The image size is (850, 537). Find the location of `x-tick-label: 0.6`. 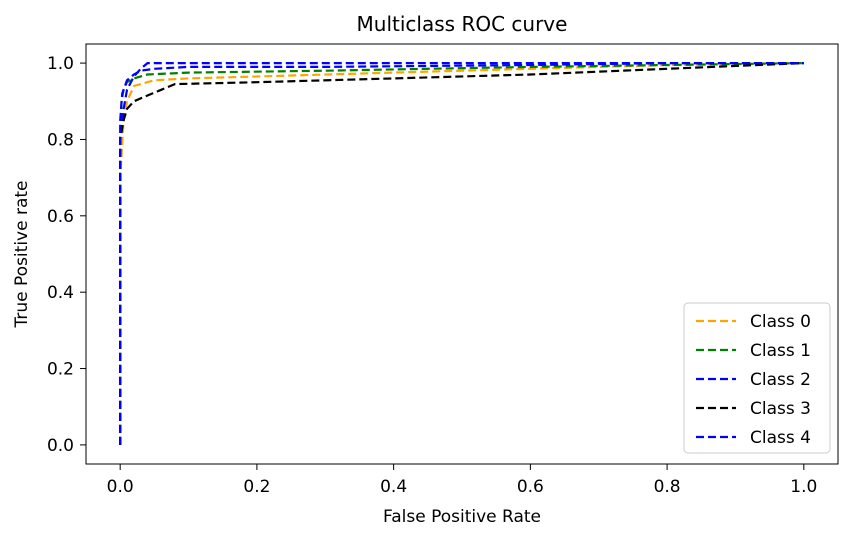

x-tick-label: 0.6 is located at coordinates (530, 487).